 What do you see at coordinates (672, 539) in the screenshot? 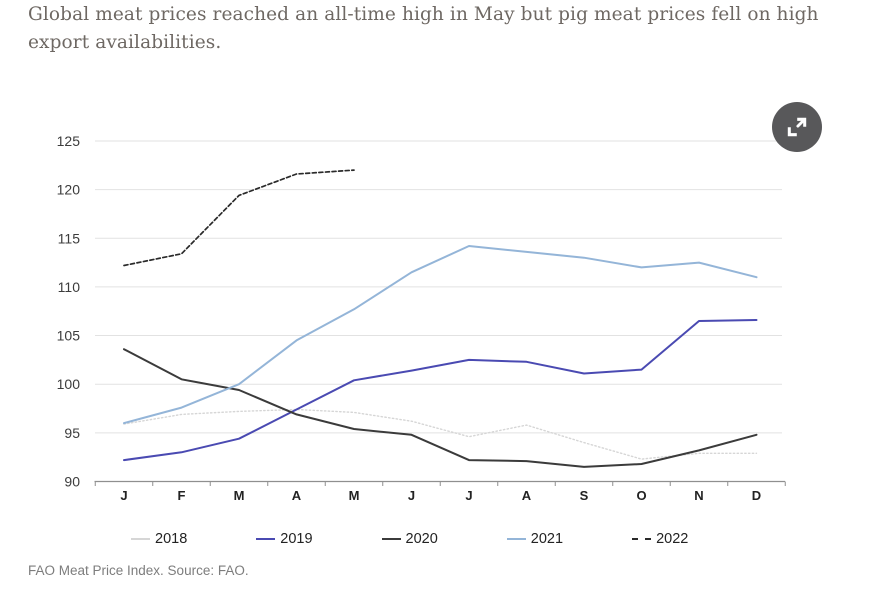
I see `legend-label: 2022` at bounding box center [672, 539].